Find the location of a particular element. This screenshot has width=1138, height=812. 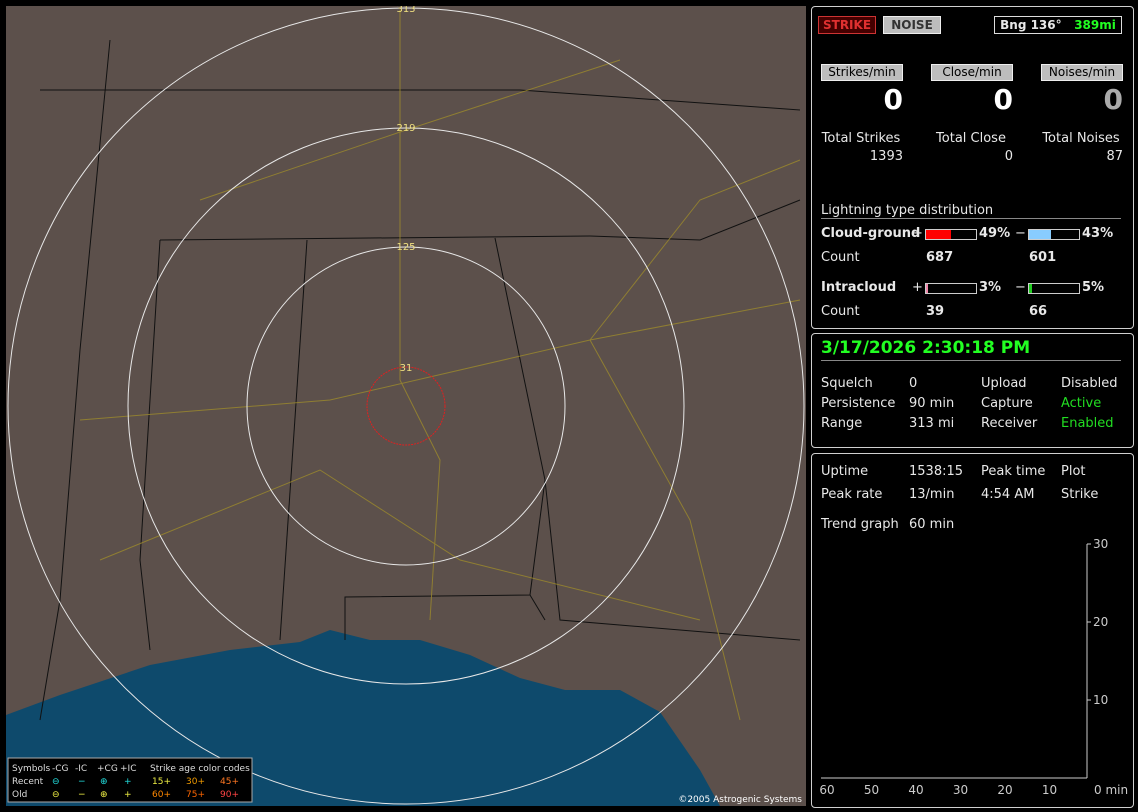

legend-text: +CG is located at coordinates (107, 769).